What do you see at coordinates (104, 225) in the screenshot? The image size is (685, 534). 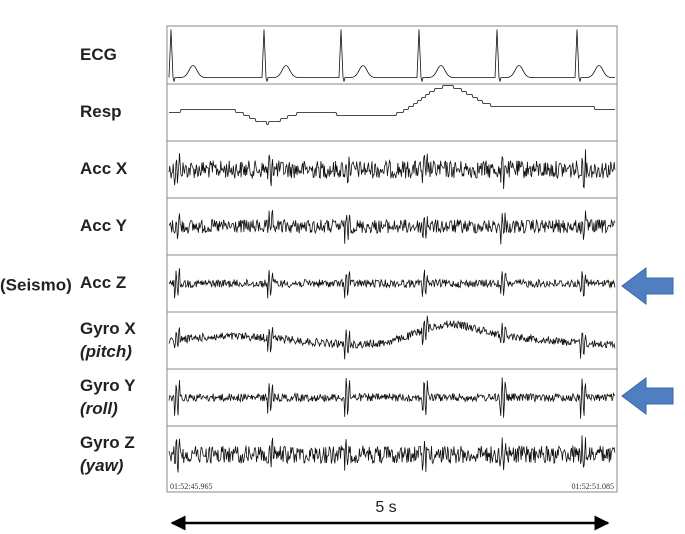 I see `row-label: Acc Y` at bounding box center [104, 225].